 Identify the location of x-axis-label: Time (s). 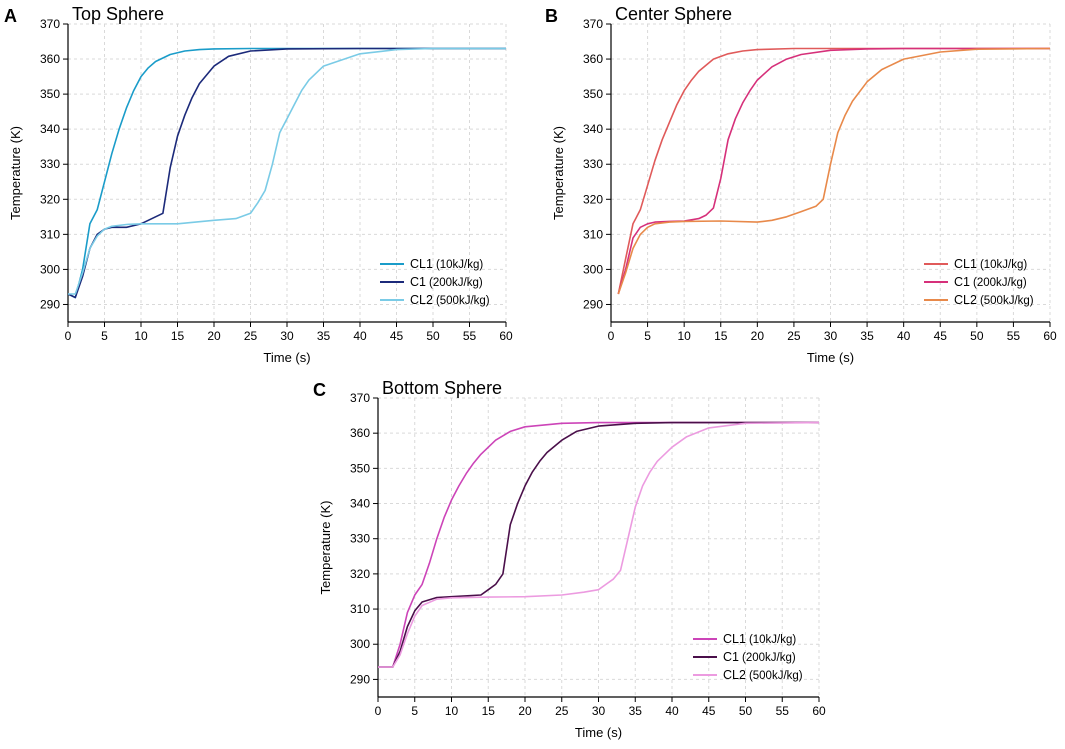
(286, 357).